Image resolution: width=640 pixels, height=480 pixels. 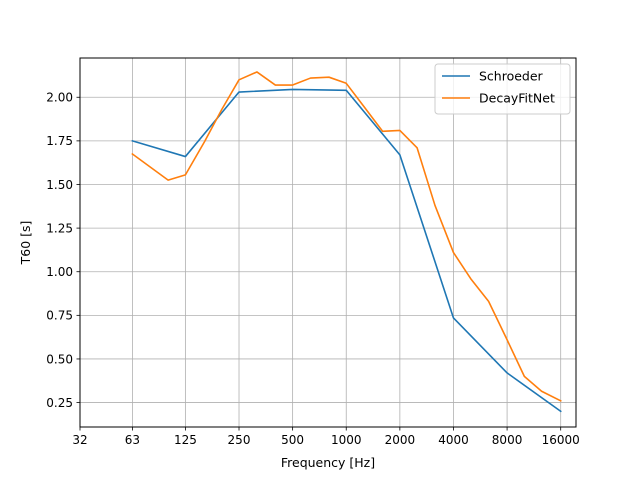 What do you see at coordinates (25, 243) in the screenshot?
I see `y-axis-label: T60 [s]` at bounding box center [25, 243].